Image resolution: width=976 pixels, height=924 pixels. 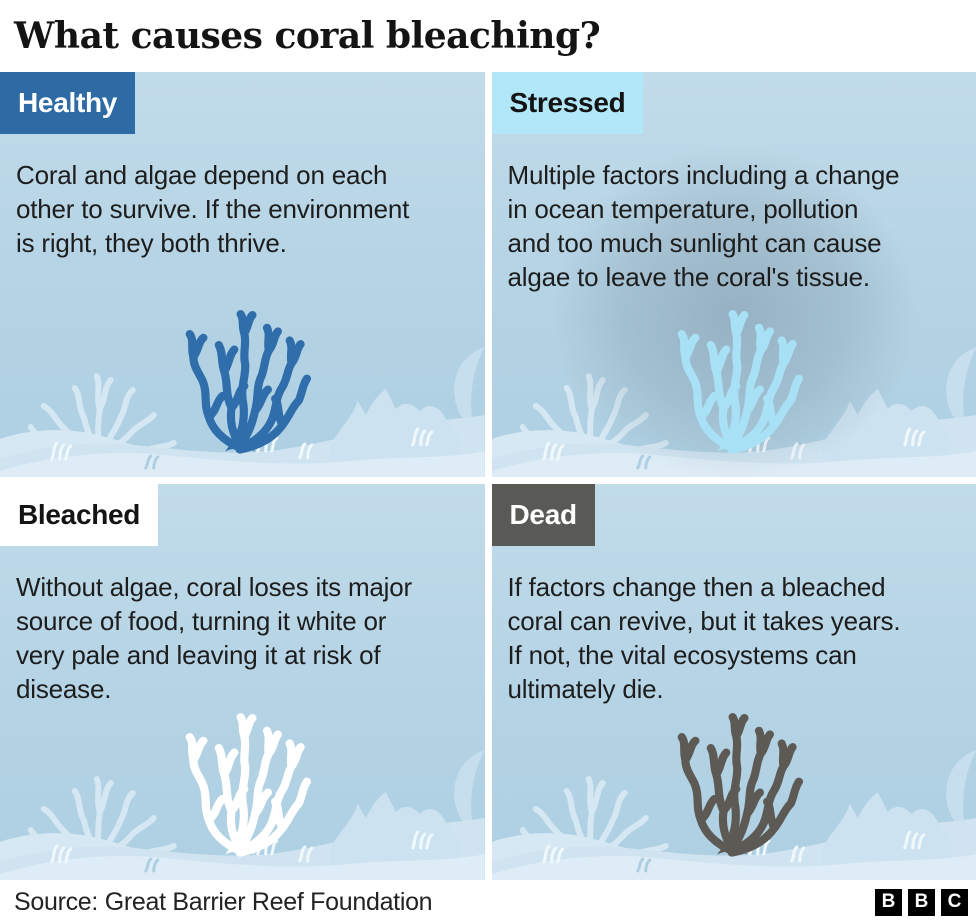 I want to click on bbc-logo-block-3: C, so click(x=954, y=902).